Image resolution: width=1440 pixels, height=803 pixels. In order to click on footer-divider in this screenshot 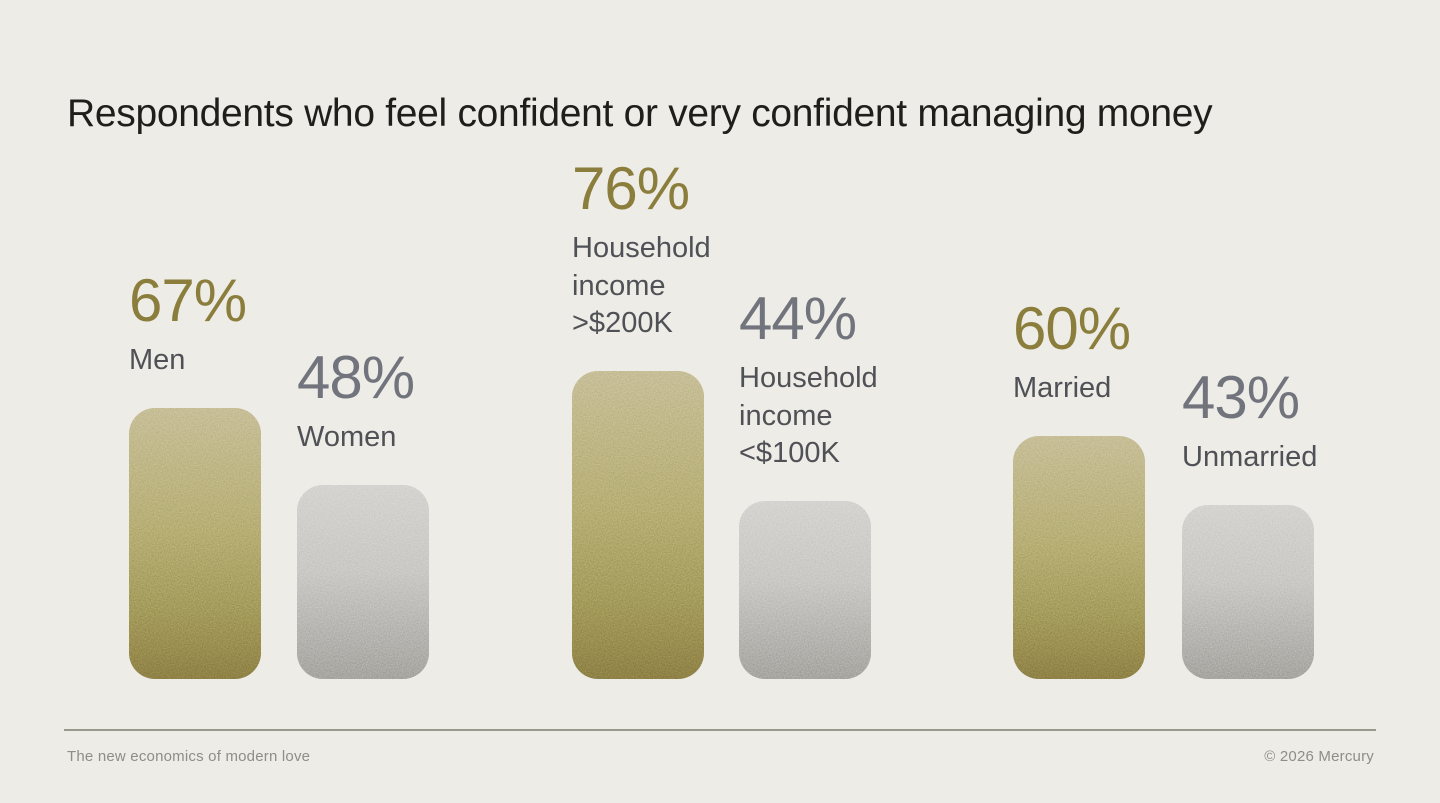, I will do `click(720, 730)`.